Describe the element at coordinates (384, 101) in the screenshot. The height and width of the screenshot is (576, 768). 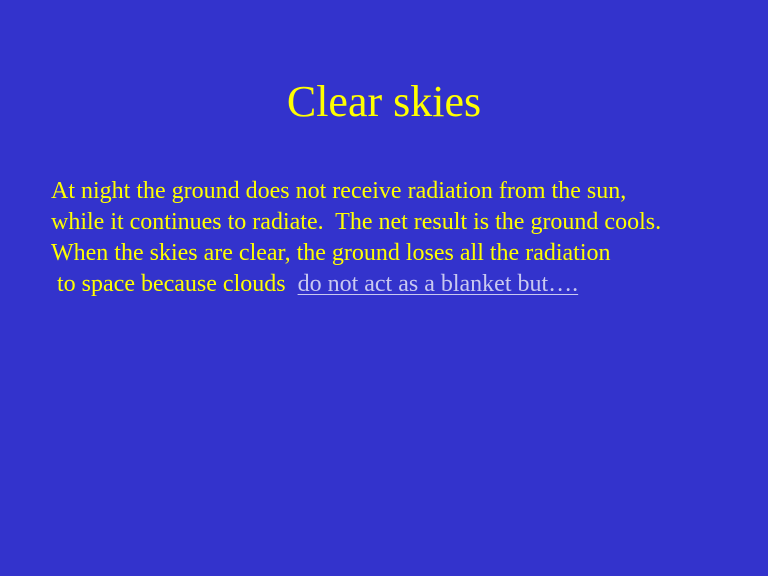
I see `slide-title: Clear skies` at that location.